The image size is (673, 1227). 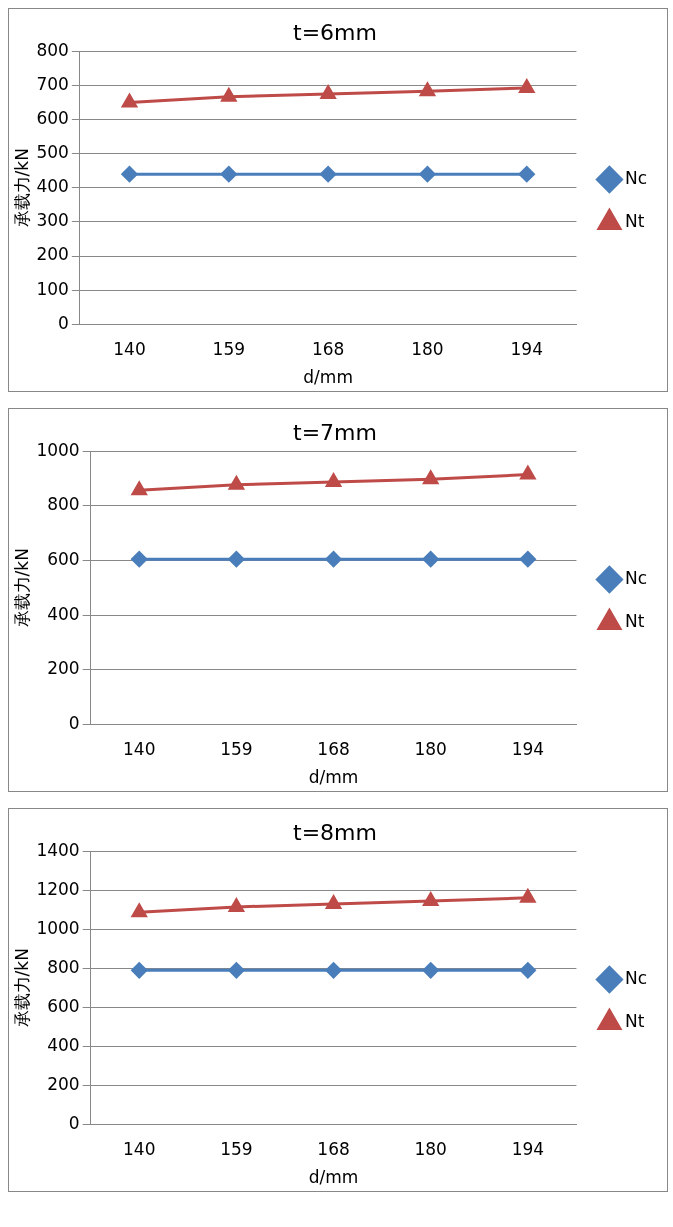 What do you see at coordinates (52, 288) in the screenshot?
I see `y-tick-label: 100` at bounding box center [52, 288].